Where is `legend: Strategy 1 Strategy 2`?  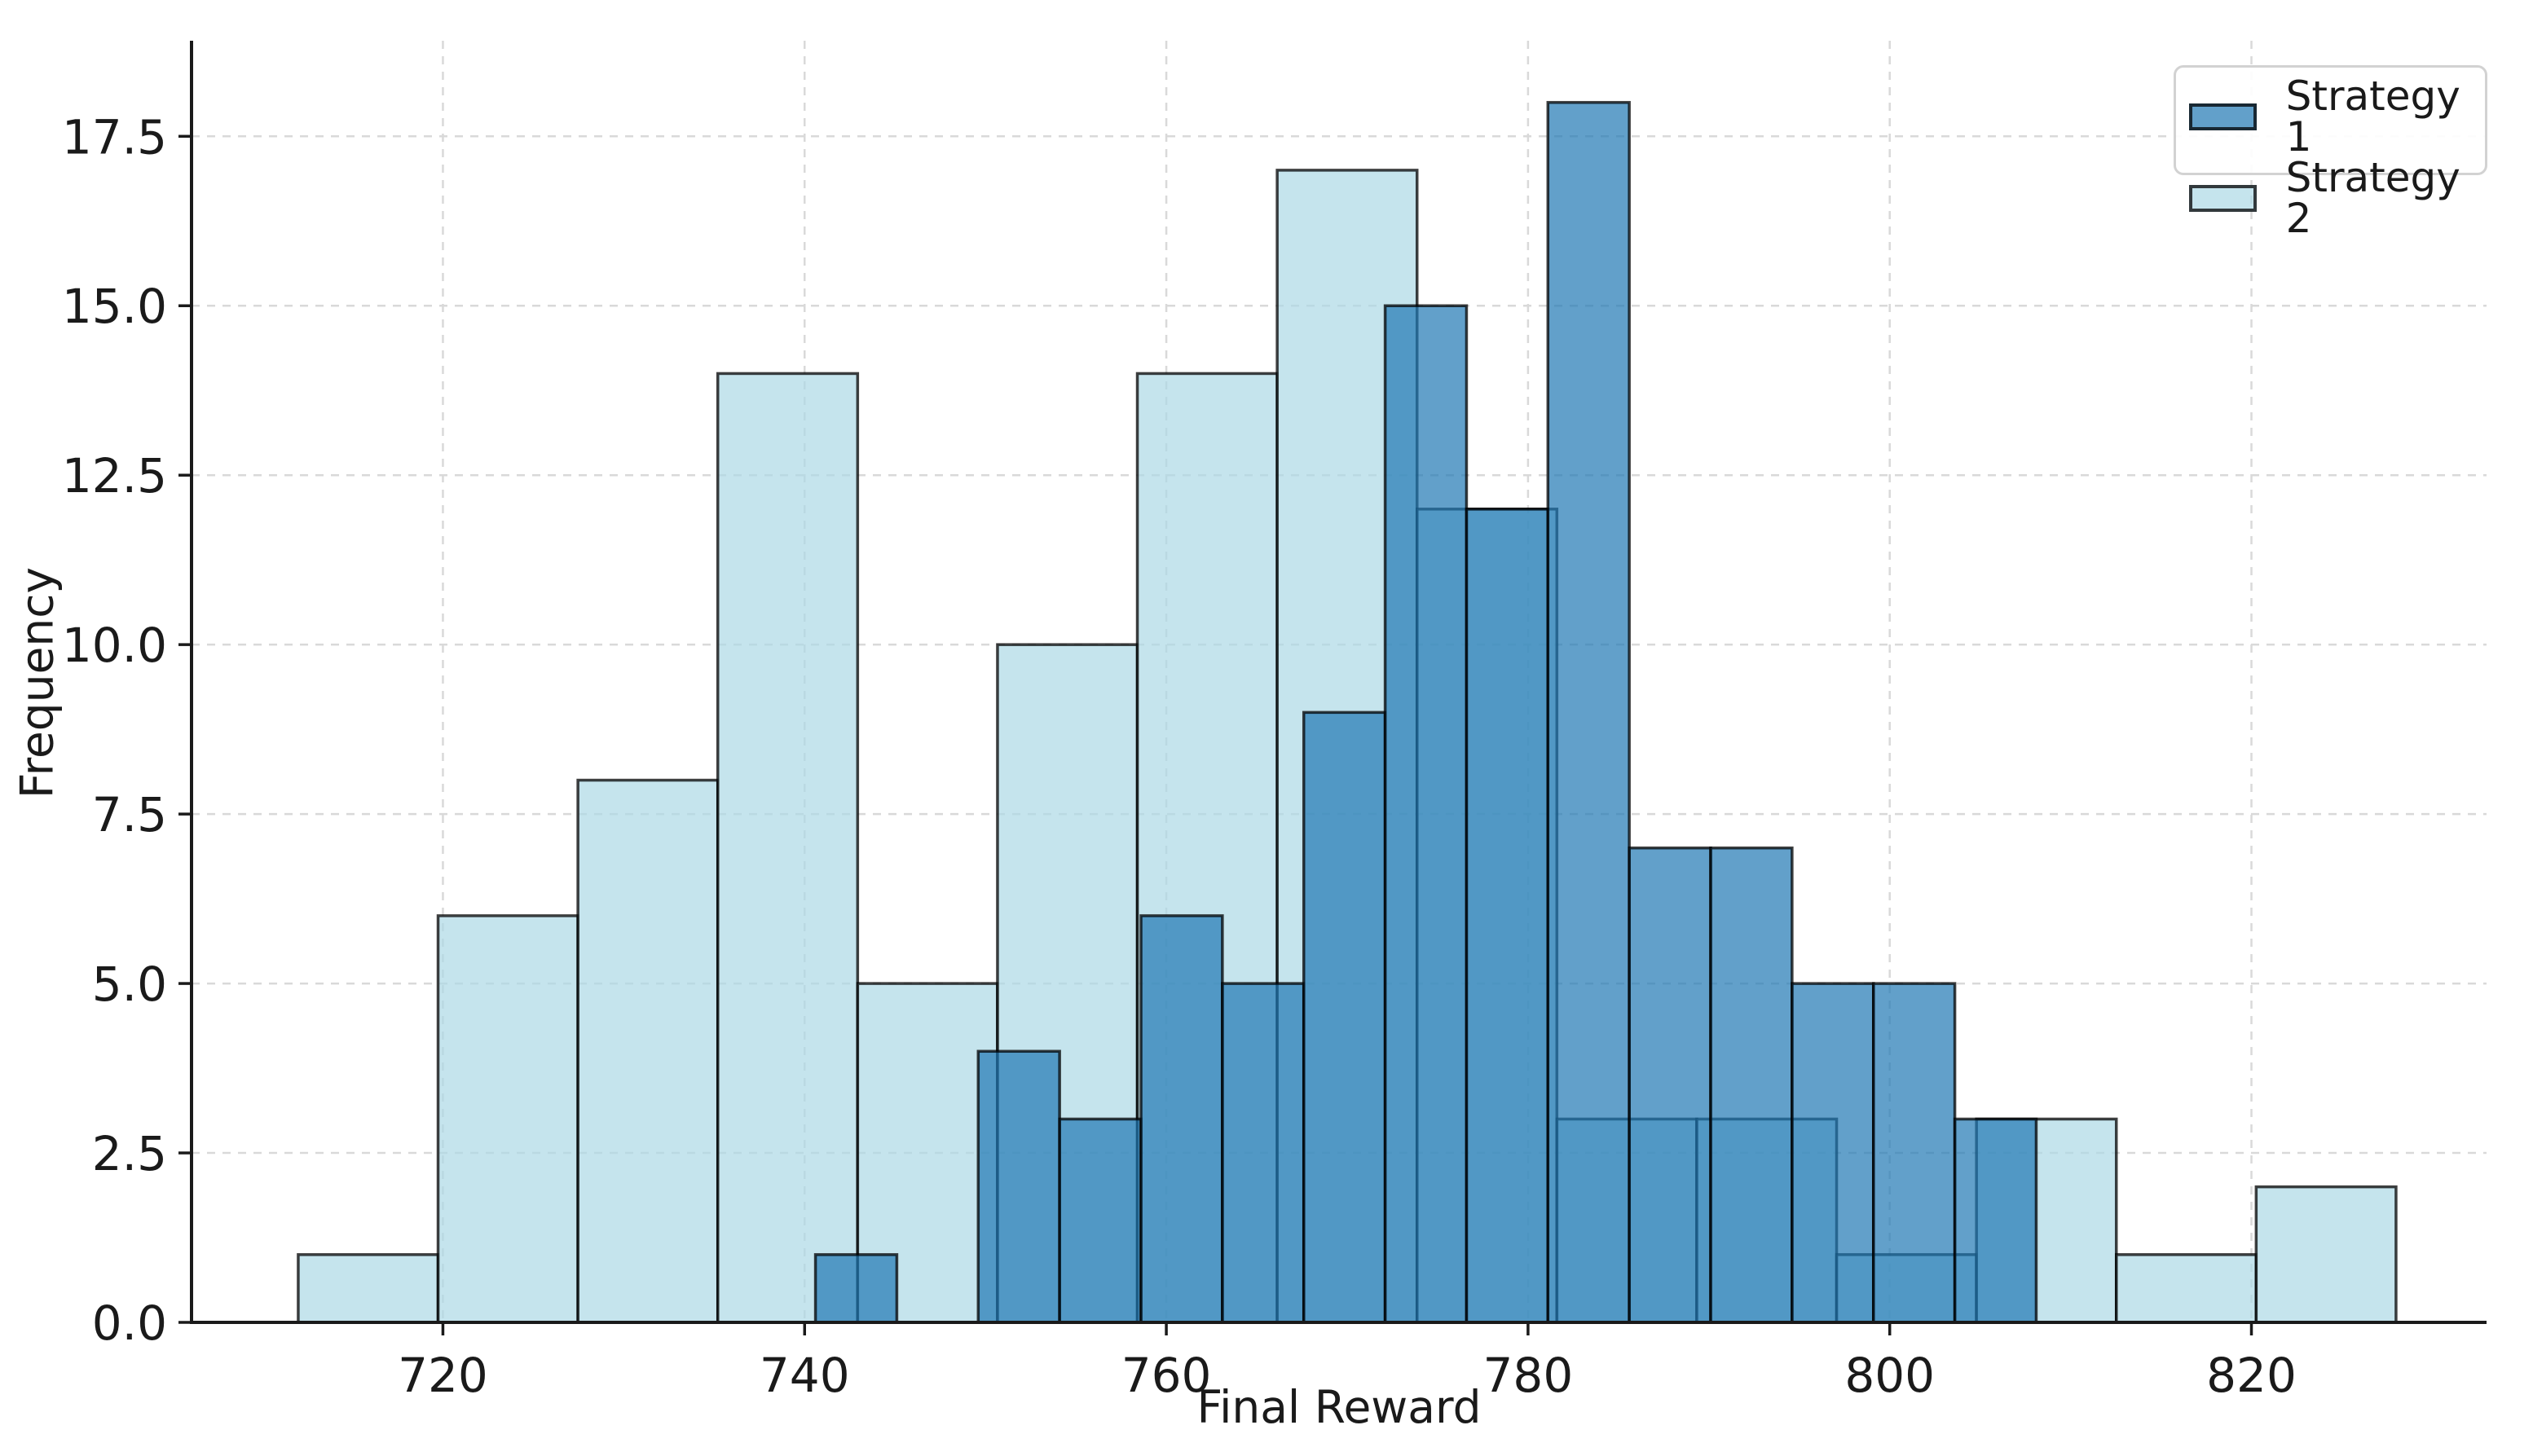
legend: Strategy 1 Strategy 2 is located at coordinates (2330, 152).